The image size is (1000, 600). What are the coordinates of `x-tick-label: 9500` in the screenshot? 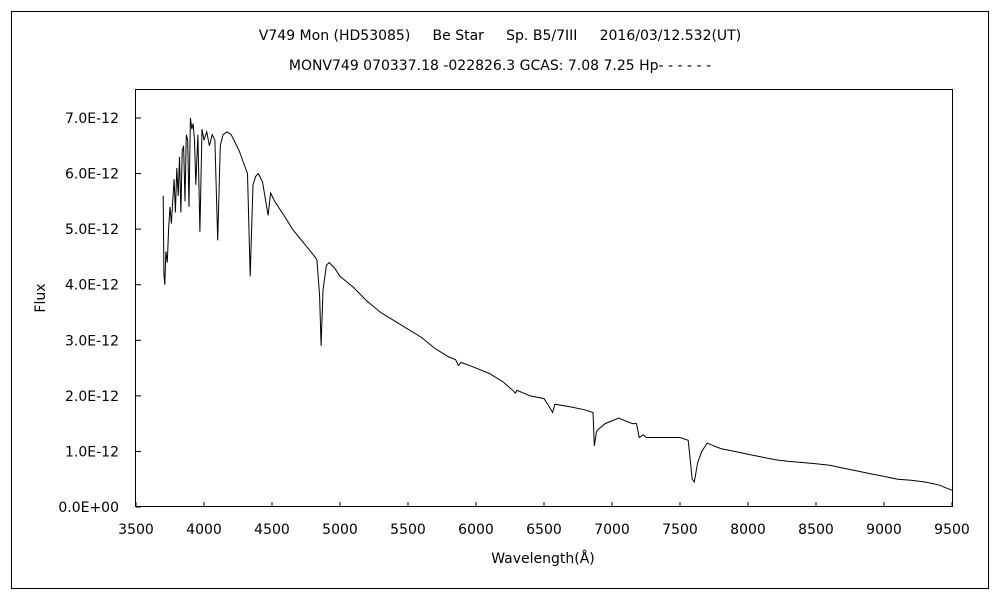 It's located at (952, 530).